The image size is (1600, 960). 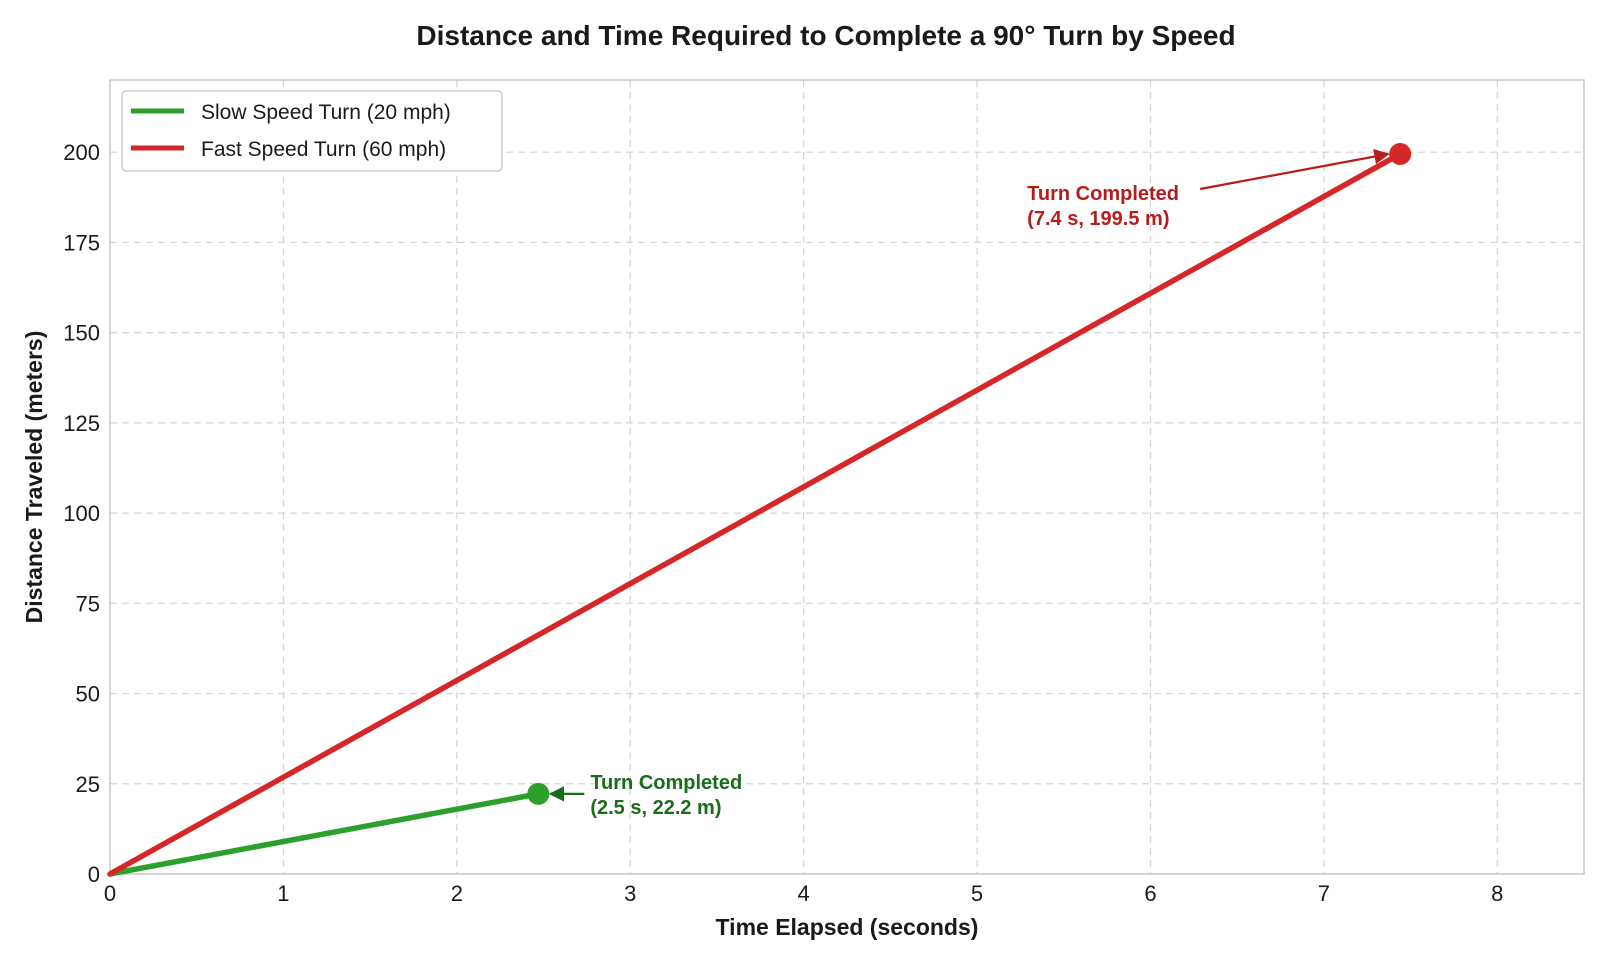 I want to click on y-tick-label: 150, so click(x=81, y=333).